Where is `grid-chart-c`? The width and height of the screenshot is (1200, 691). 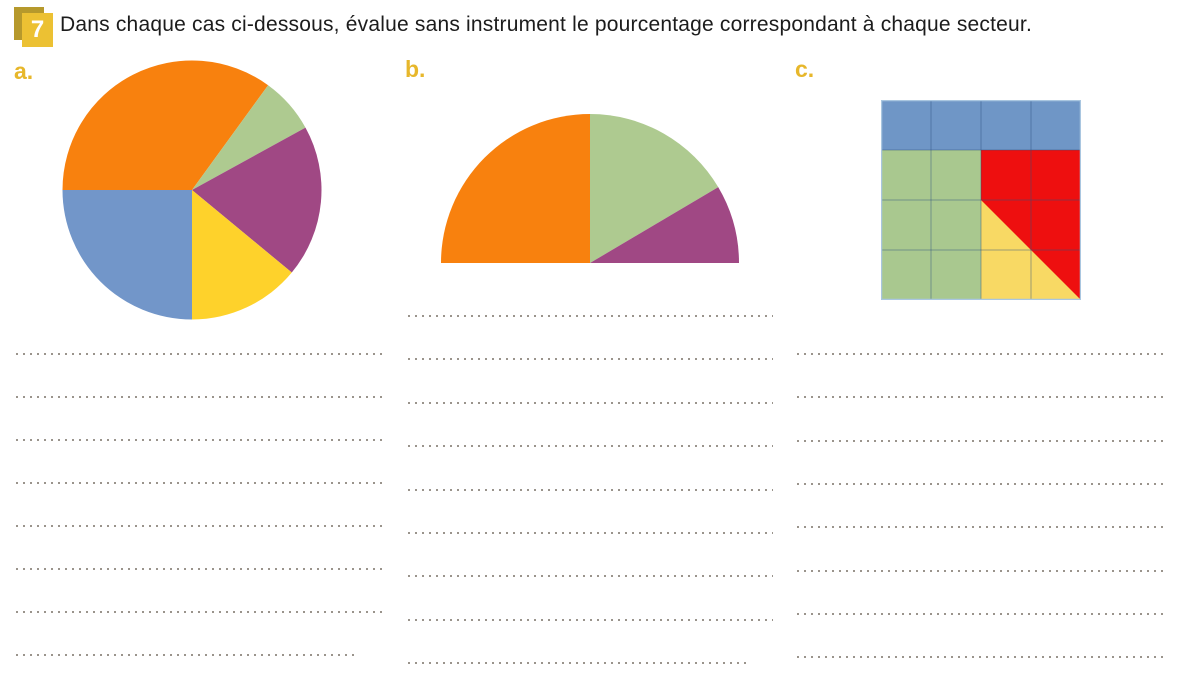 grid-chart-c is located at coordinates (981, 200).